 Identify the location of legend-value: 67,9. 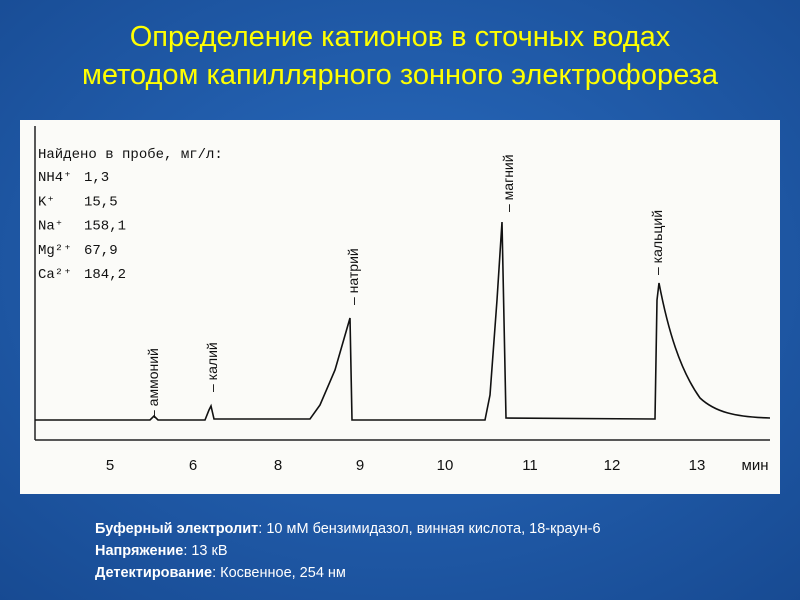
(101, 251).